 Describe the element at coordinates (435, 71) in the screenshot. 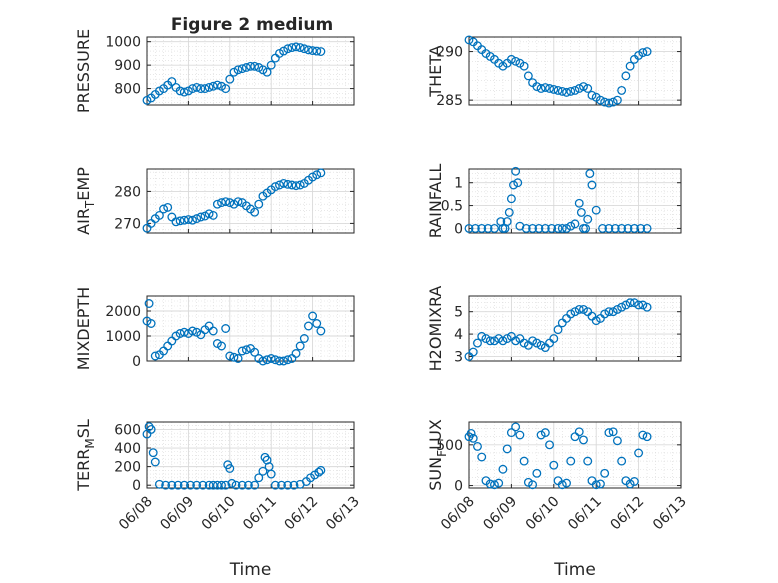

I see `y-axis-label: THETA` at that location.